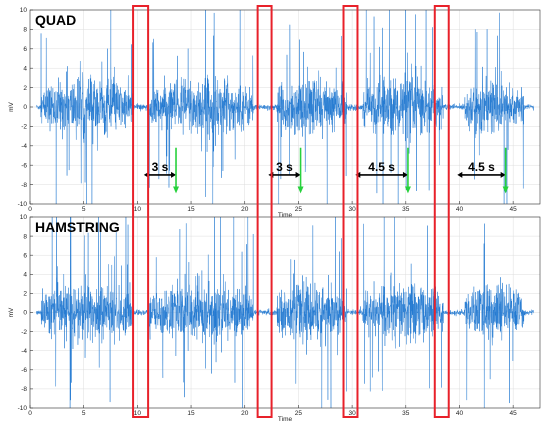 The width and height of the screenshot is (550, 425). I want to click on interval-annotation: 3 s, so click(161, 170).